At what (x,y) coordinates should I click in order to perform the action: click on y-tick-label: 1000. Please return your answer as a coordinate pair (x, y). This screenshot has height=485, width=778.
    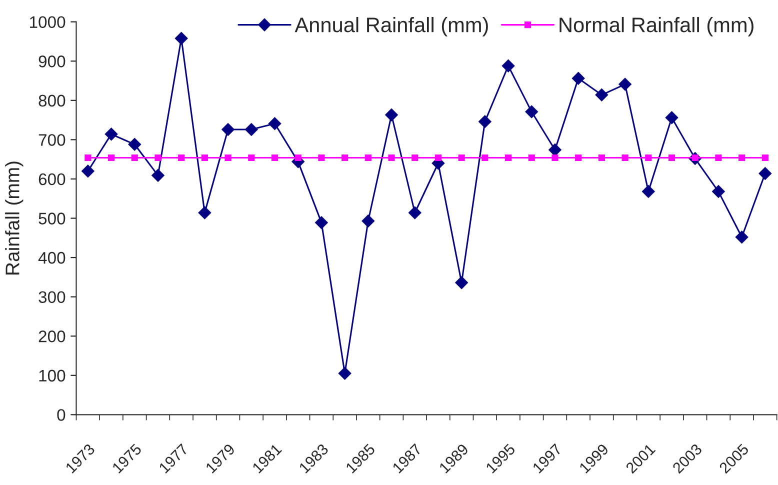
    Looking at the image, I should click on (48, 22).